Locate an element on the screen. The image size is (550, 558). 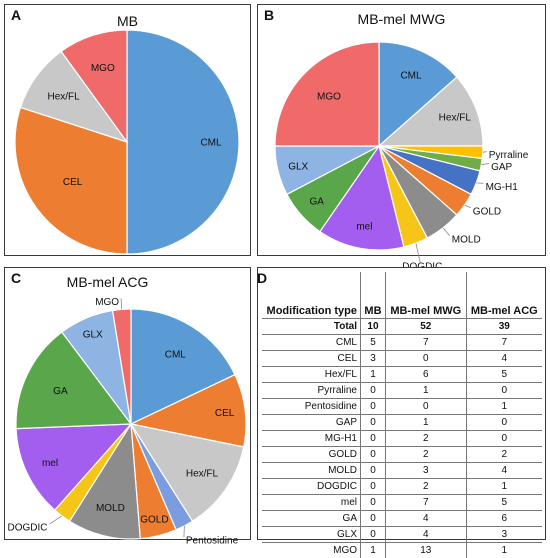
table-cell-value: 13 is located at coordinates (425, 549).